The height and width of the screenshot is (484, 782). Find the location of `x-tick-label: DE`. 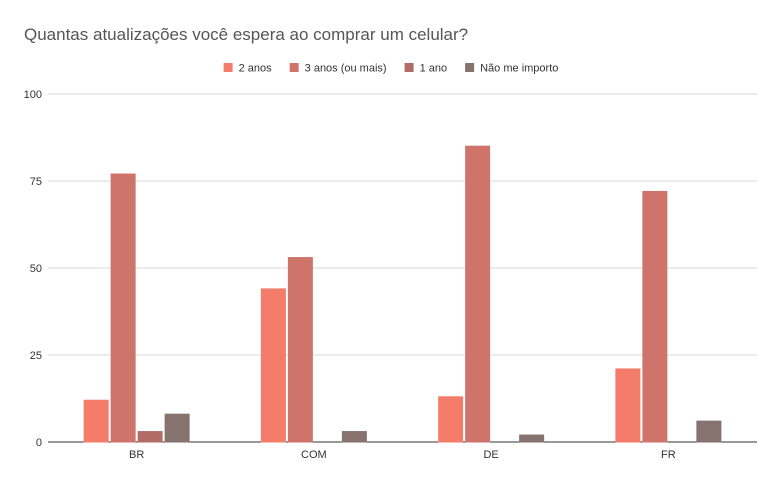

x-tick-label: DE is located at coordinates (490, 455).